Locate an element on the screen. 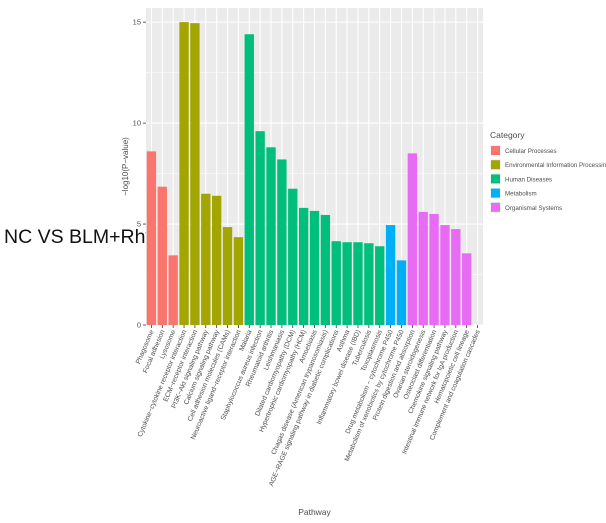 This screenshot has width=606, height=523. x-axis-title: Pathway is located at coordinates (314, 512).